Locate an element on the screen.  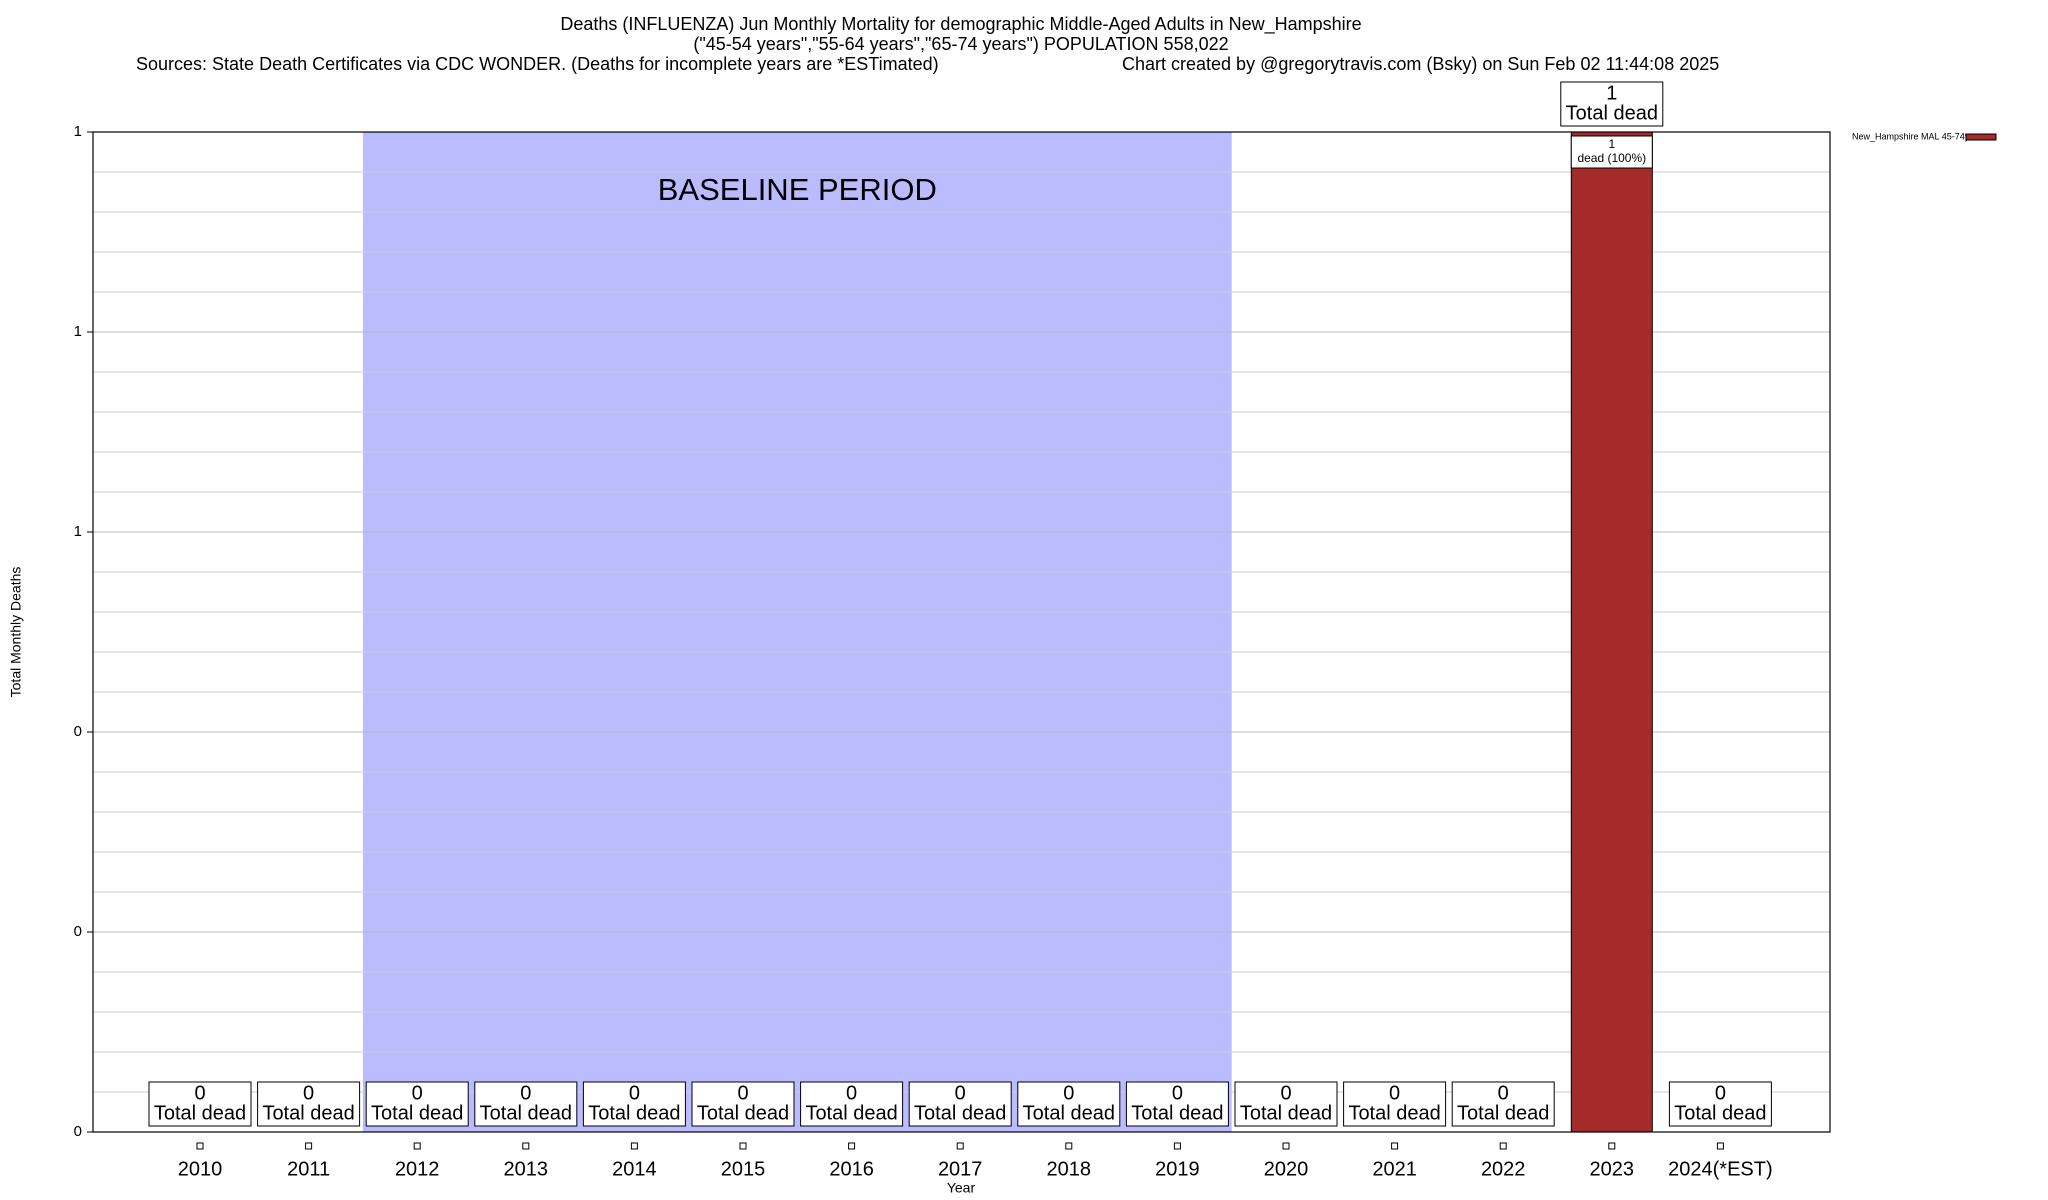
x-tick-label: 2022 is located at coordinates (1503, 1169).